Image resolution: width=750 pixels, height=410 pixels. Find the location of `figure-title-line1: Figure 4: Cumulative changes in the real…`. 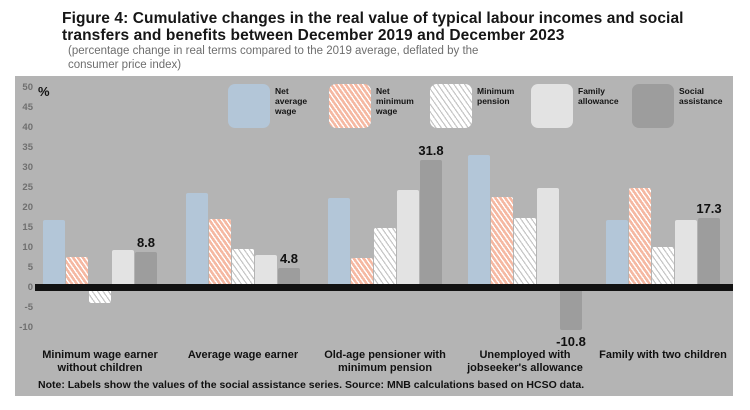

figure-title-line1: Figure 4: Cumulative changes in the real… is located at coordinates (373, 18).